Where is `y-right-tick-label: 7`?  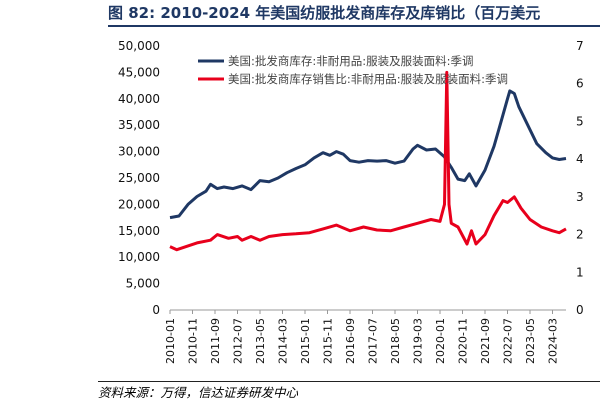 y-right-tick-label: 7 is located at coordinates (580, 46).